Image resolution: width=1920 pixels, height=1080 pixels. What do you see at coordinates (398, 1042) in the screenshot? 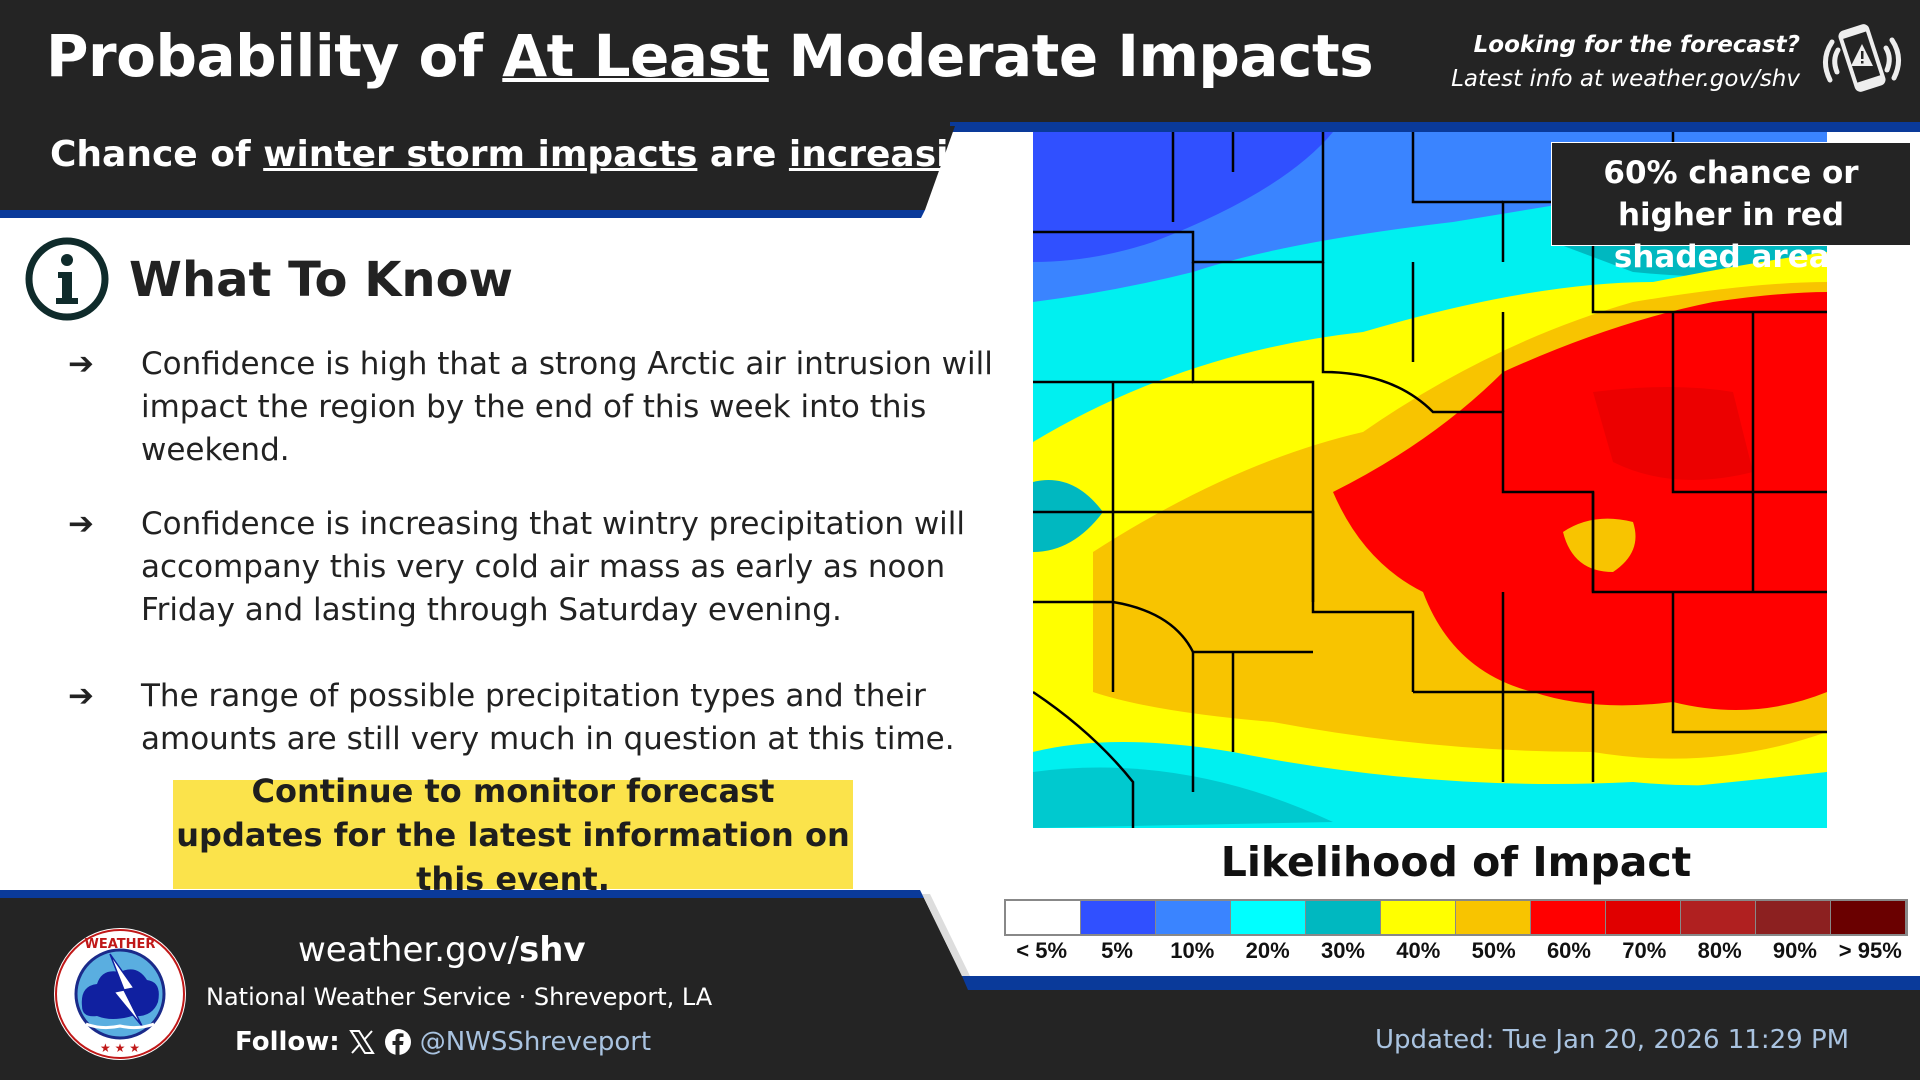
I see `facebook-icon` at bounding box center [398, 1042].